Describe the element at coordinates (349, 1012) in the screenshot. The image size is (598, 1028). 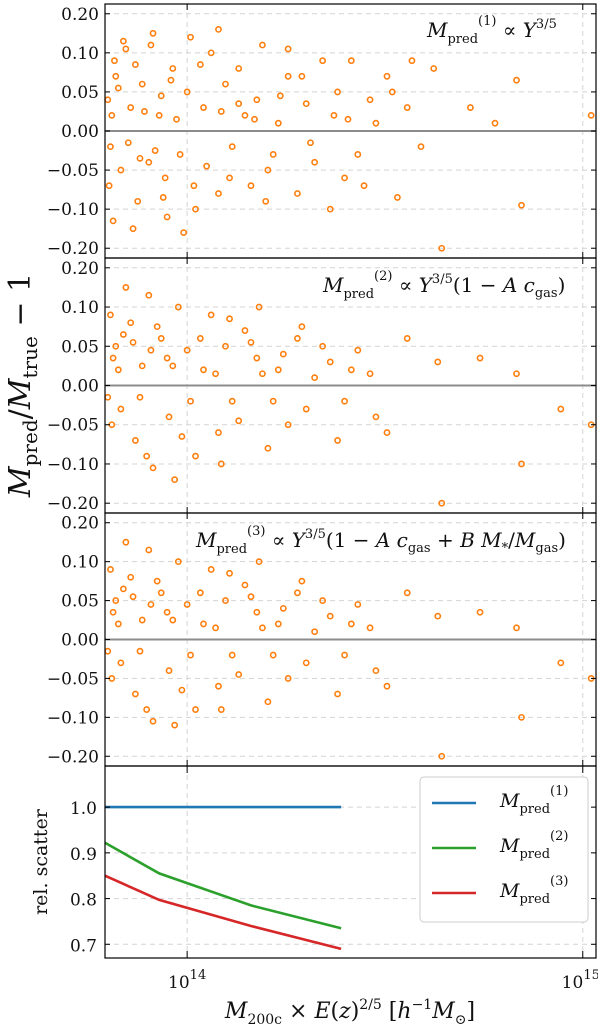
I see `x-axis-label: M200c × E(z)2/5 [h−1M⊙]` at that location.